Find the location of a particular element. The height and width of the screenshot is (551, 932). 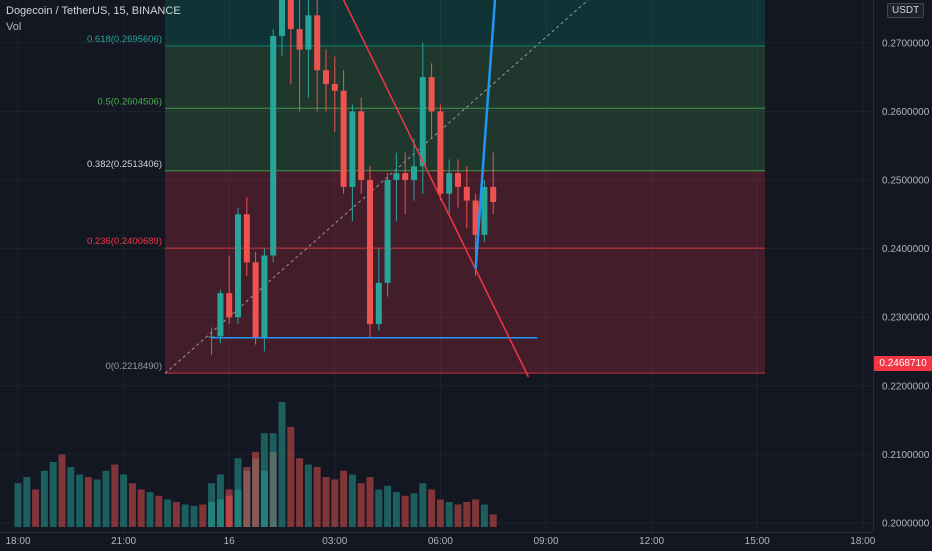

price-tick-label: 0.2600000 is located at coordinates (906, 112).